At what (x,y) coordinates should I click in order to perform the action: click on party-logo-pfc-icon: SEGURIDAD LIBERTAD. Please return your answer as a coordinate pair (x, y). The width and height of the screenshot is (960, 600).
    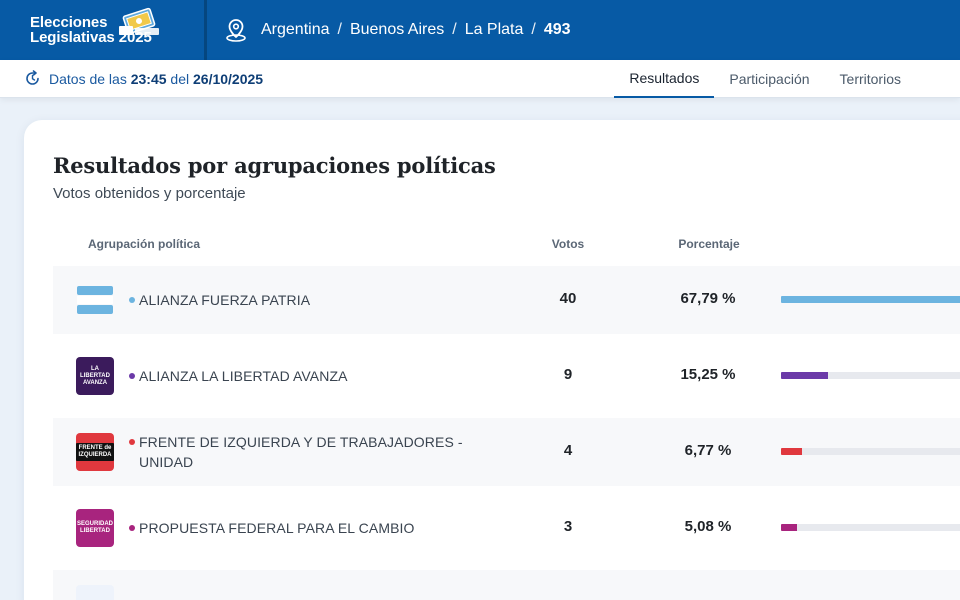
    Looking at the image, I should click on (95, 528).